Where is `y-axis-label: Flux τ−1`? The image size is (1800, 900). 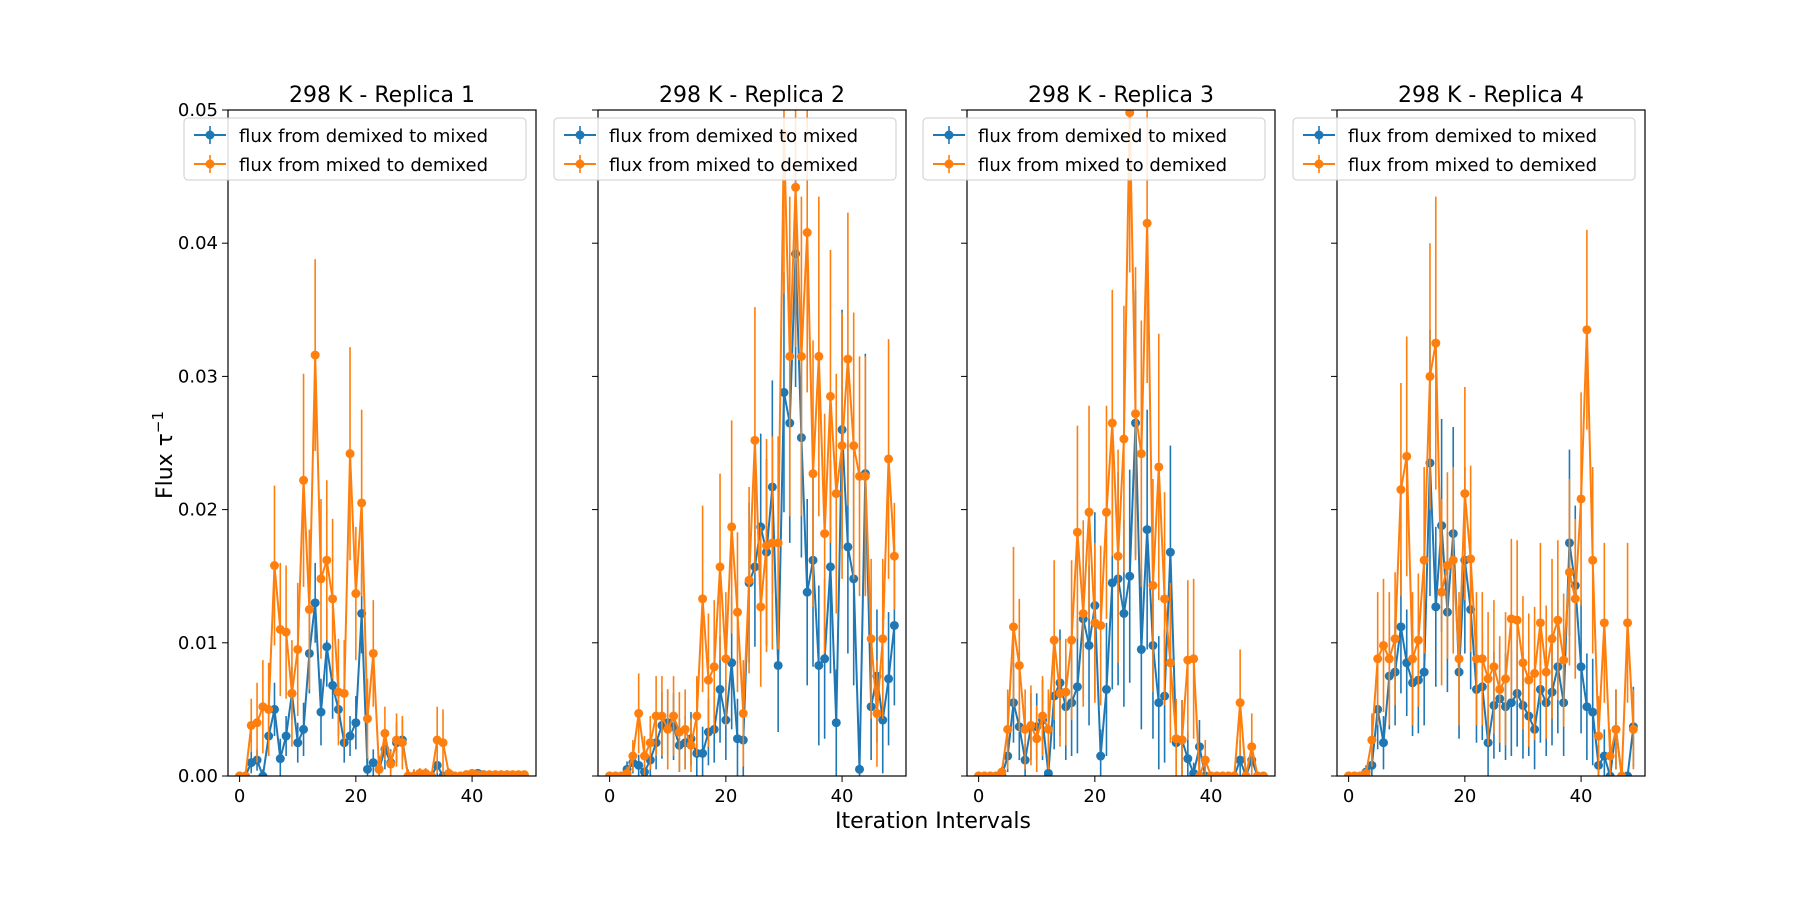
y-axis-label: Flux τ−1 is located at coordinates (163, 455).